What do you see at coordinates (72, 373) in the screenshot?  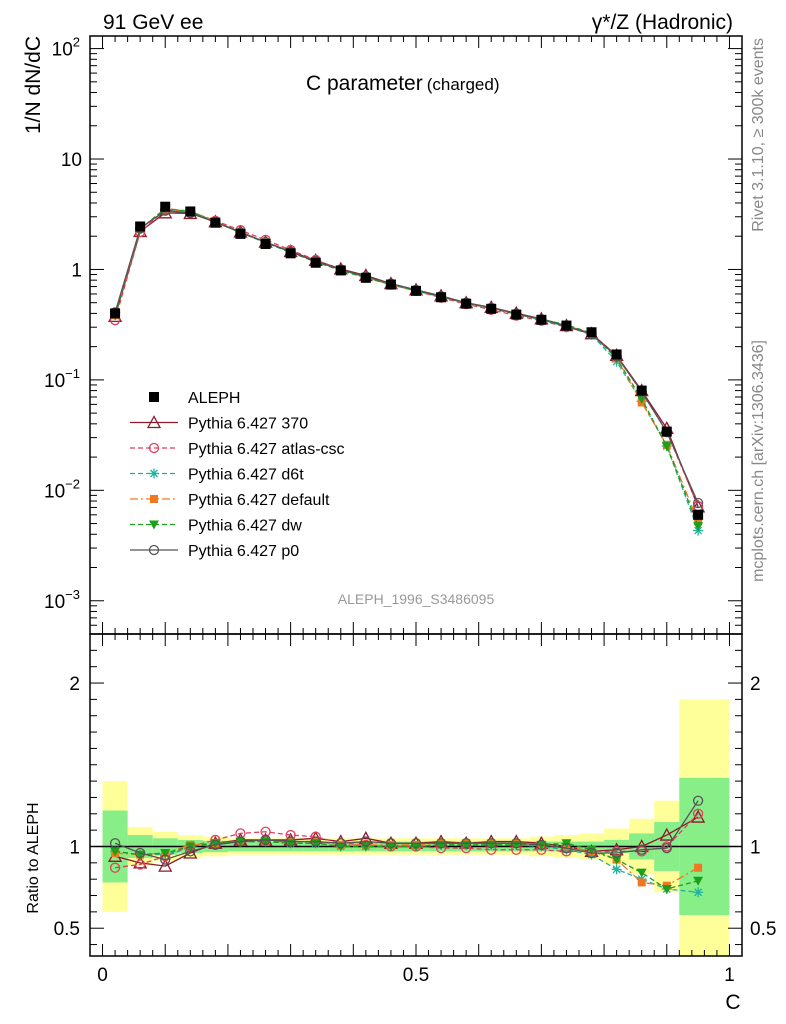 I see `y-tick-exponent: −1` at bounding box center [72, 373].